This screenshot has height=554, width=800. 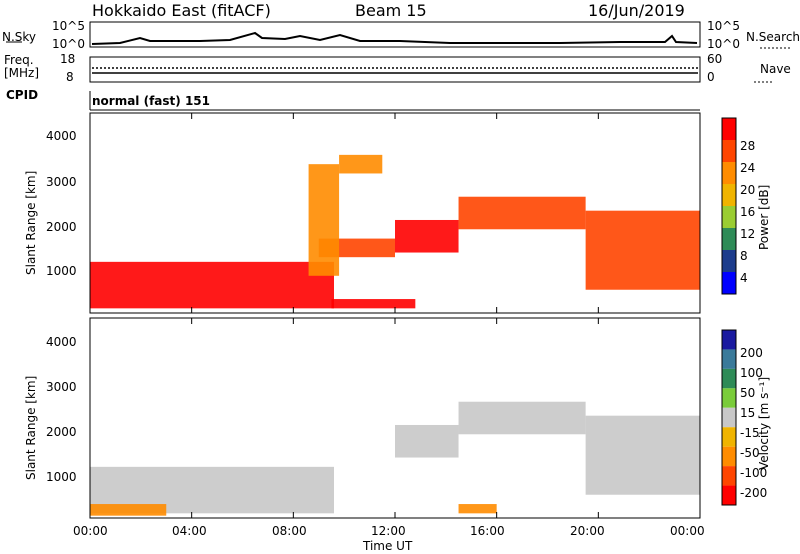 I want to click on nsearch-tick-top: 10^5, so click(x=723, y=26).